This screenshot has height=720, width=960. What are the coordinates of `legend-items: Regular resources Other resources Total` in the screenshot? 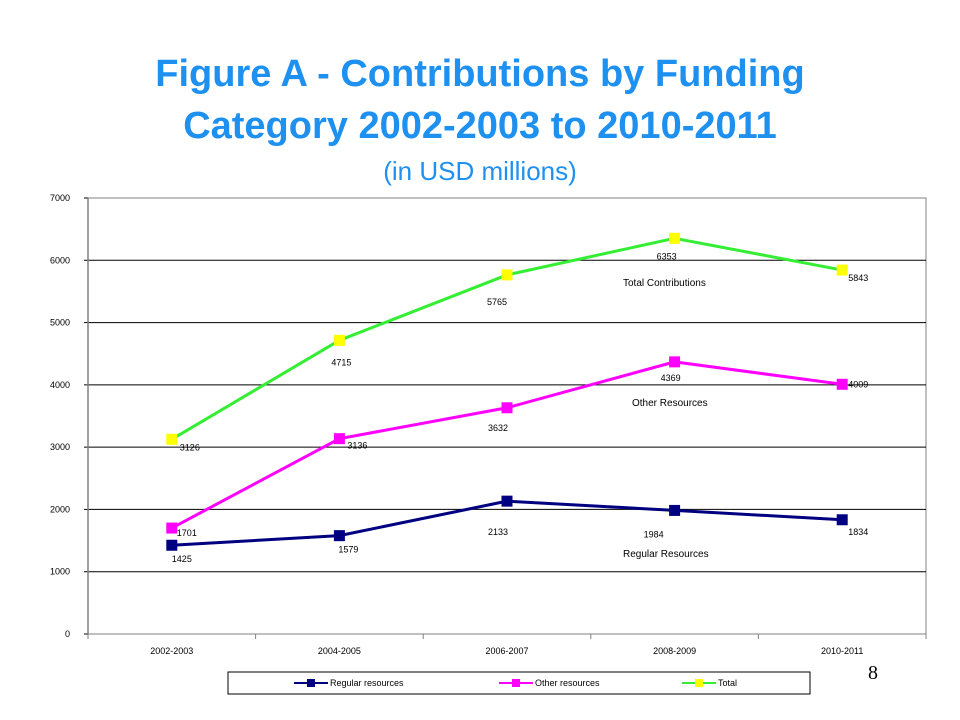 It's located at (515, 683).